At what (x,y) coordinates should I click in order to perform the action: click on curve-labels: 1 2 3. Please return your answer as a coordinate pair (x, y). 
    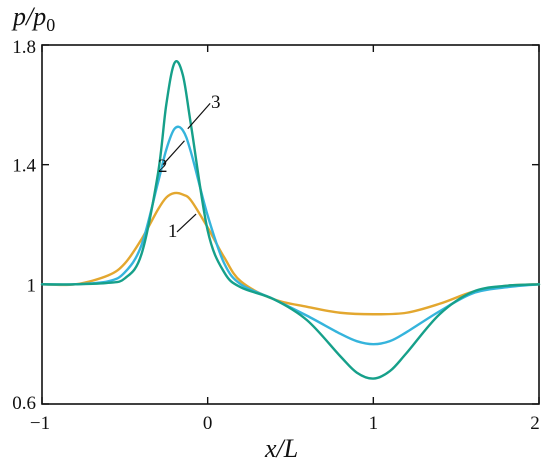
    Looking at the image, I should click on (189, 167).